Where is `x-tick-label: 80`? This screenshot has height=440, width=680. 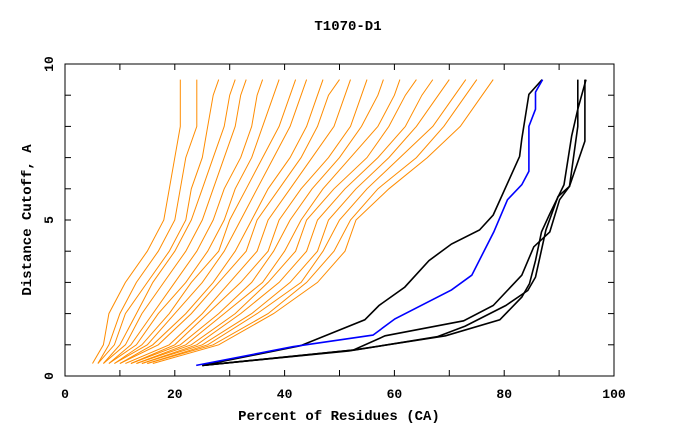
x-tick-label: 80 is located at coordinates (504, 394).